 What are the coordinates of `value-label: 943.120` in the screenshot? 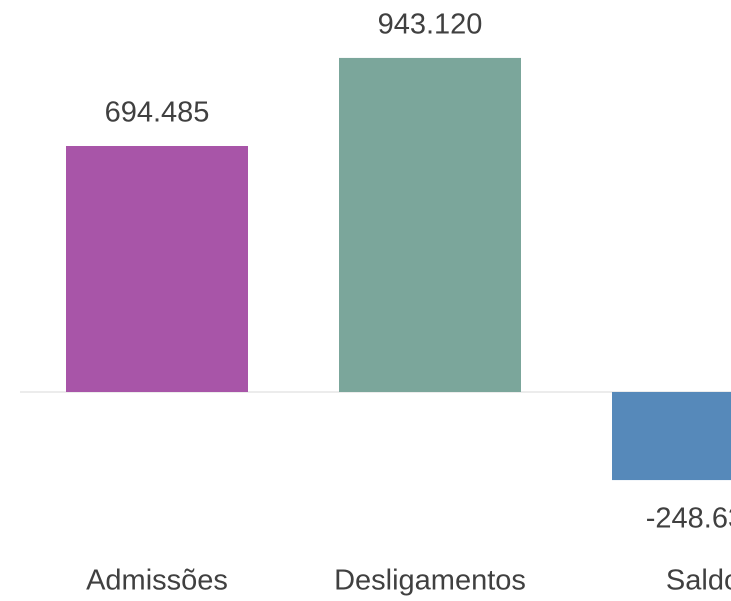 It's located at (430, 25).